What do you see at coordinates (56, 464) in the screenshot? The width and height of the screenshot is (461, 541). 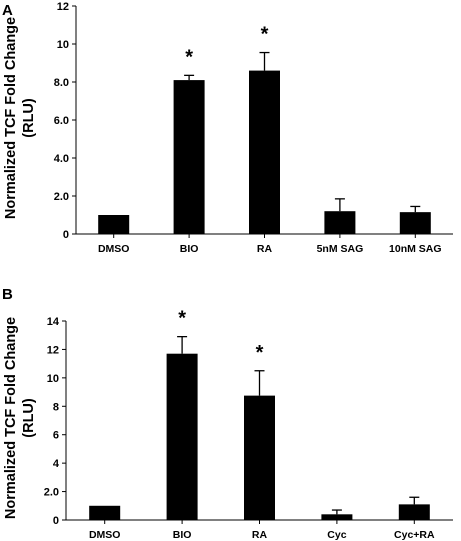 I see `panel-b-y-tick-label: 4` at bounding box center [56, 464].